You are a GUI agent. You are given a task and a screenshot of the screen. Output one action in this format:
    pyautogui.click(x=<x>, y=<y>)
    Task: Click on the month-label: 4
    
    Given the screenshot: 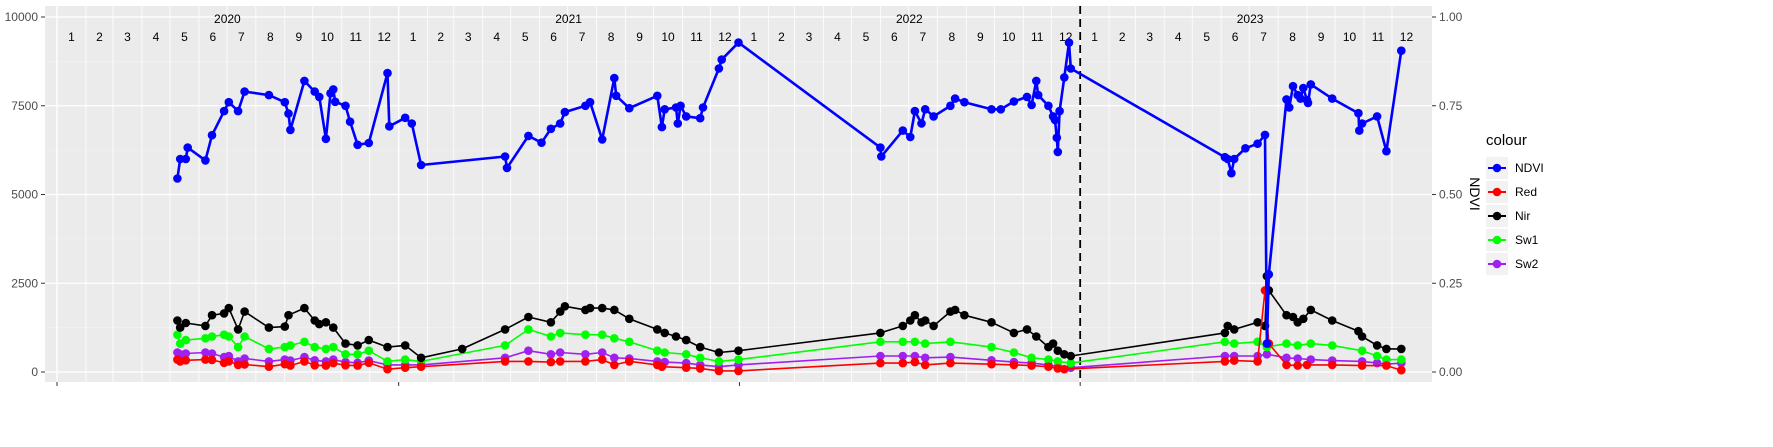 What is the action you would take?
    pyautogui.click(x=1178, y=37)
    